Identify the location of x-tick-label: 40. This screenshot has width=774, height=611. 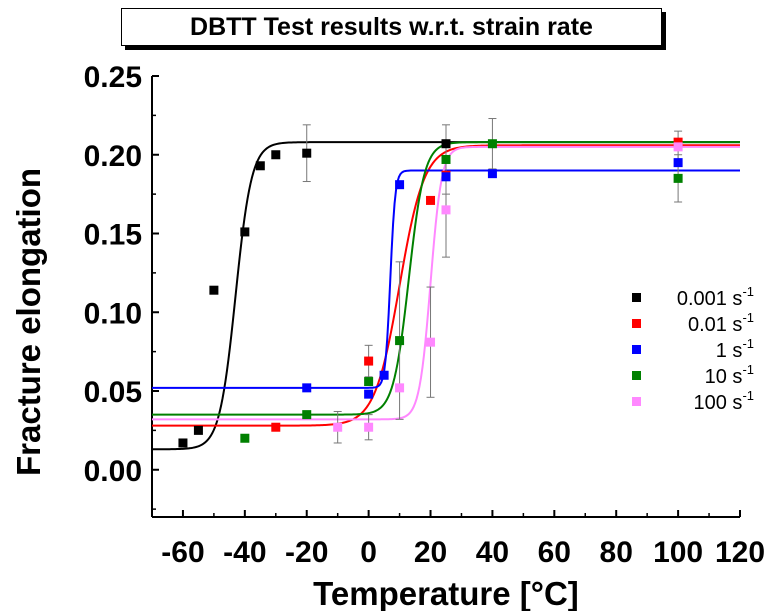
(492, 552).